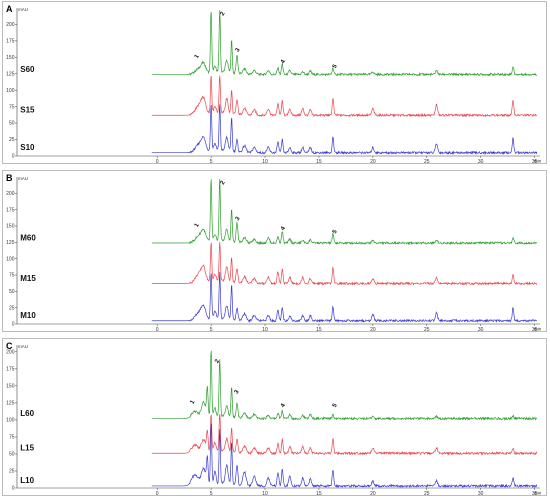 The image size is (550, 499). I want to click on series-trace-s10, so click(344, 129).